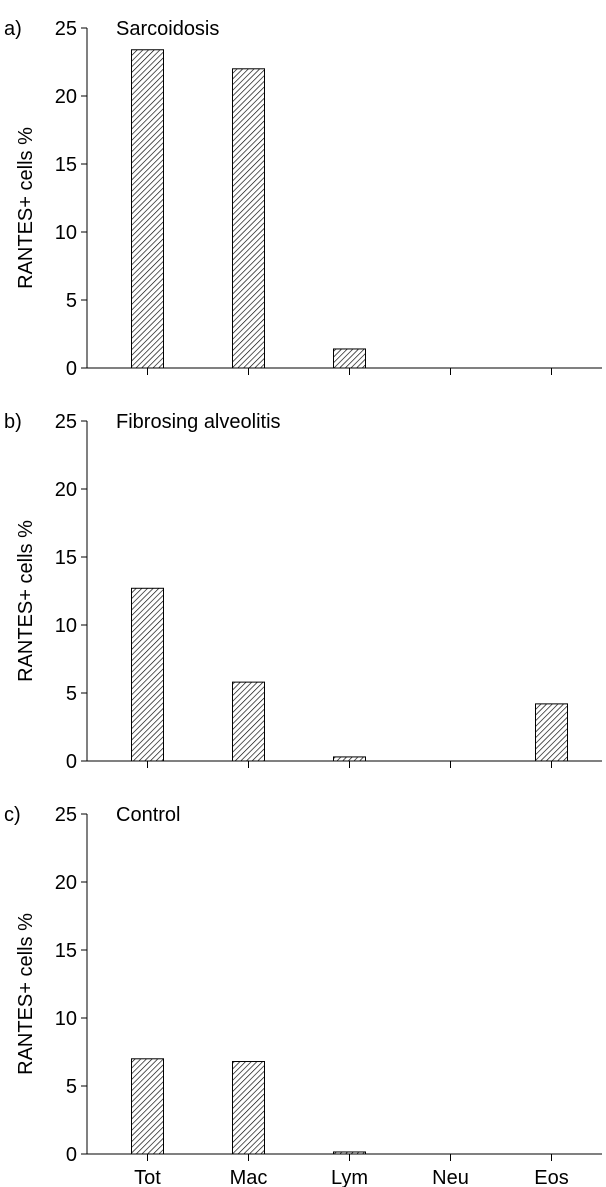 The height and width of the screenshot is (1187, 606). Describe the element at coordinates (349, 1177) in the screenshot. I see `x-tick-label: Lym` at that location.